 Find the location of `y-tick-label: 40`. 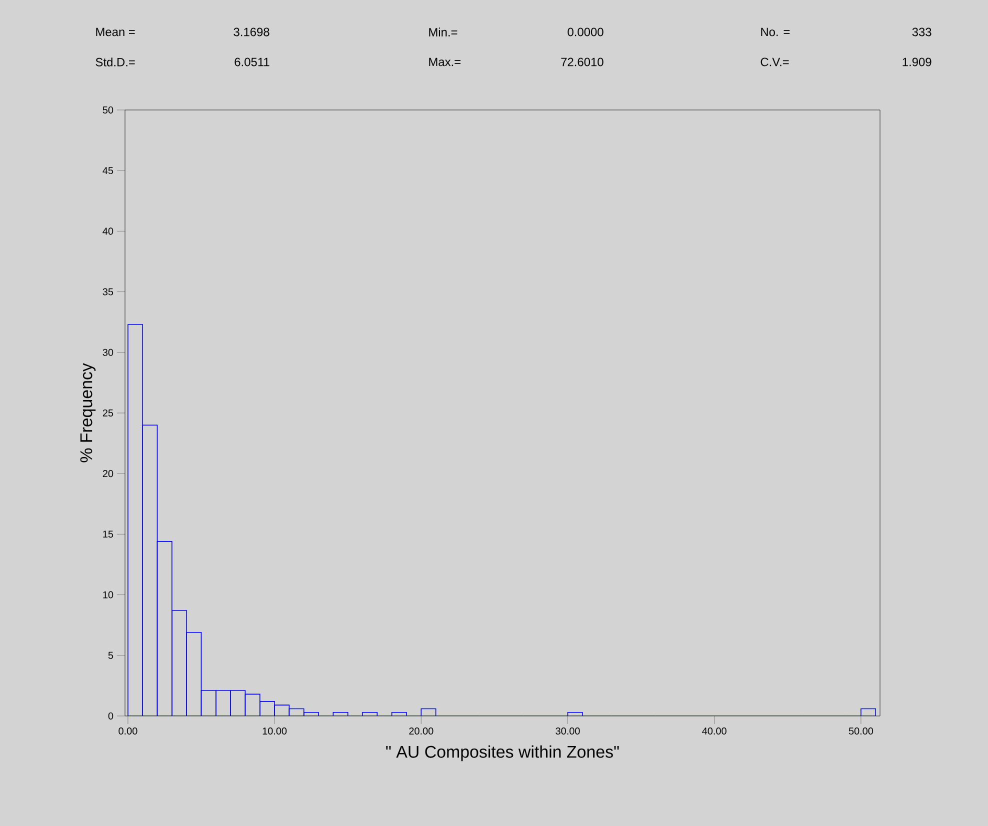

y-tick-label: 40 is located at coordinates (108, 231).